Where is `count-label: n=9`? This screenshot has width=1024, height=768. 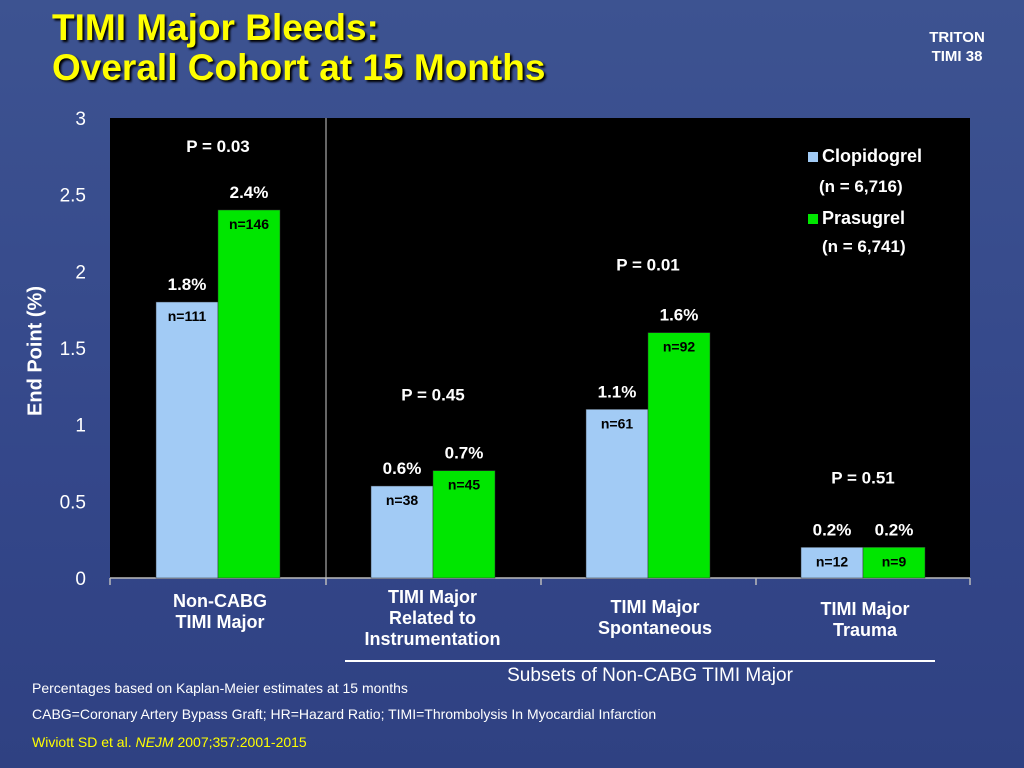
count-label: n=9 is located at coordinates (894, 561).